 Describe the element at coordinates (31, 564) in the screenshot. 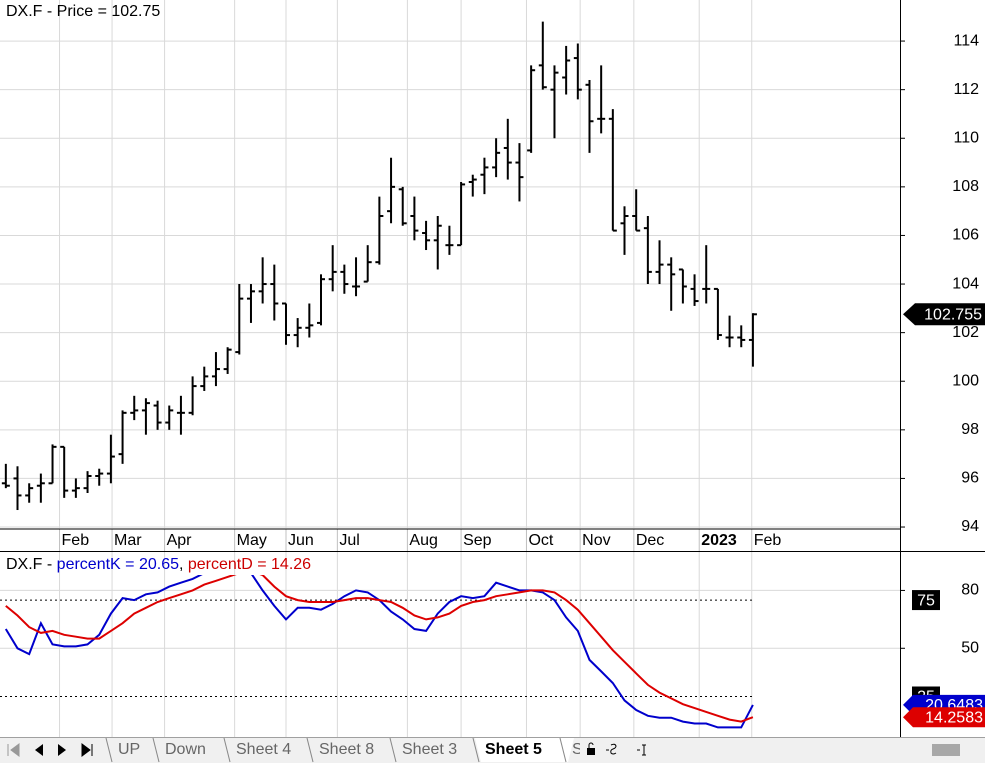

I see `title-part: DX.F -` at that location.